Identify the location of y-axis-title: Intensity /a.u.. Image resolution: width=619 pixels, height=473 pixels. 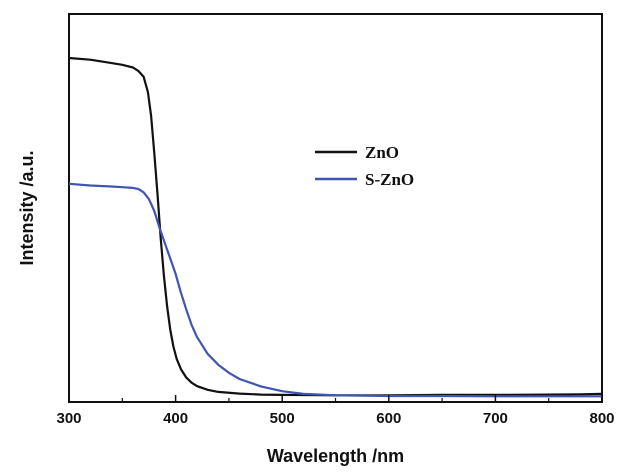
(27, 207).